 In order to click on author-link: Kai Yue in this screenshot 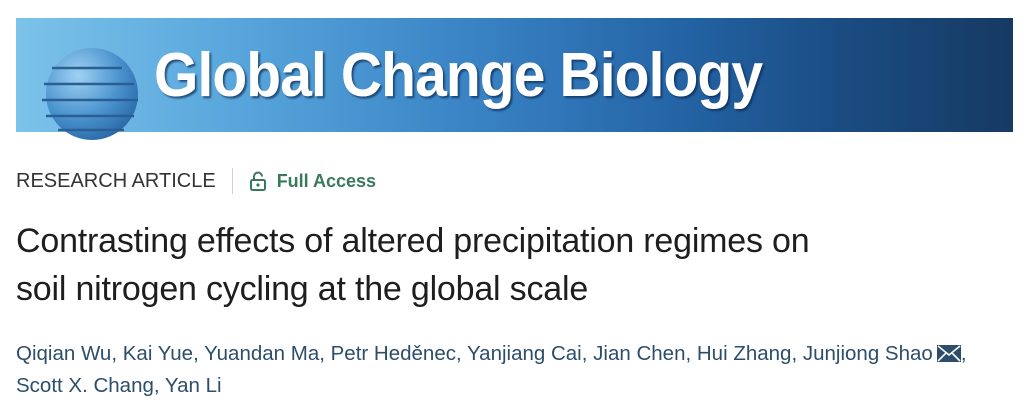, I will do `click(158, 353)`.